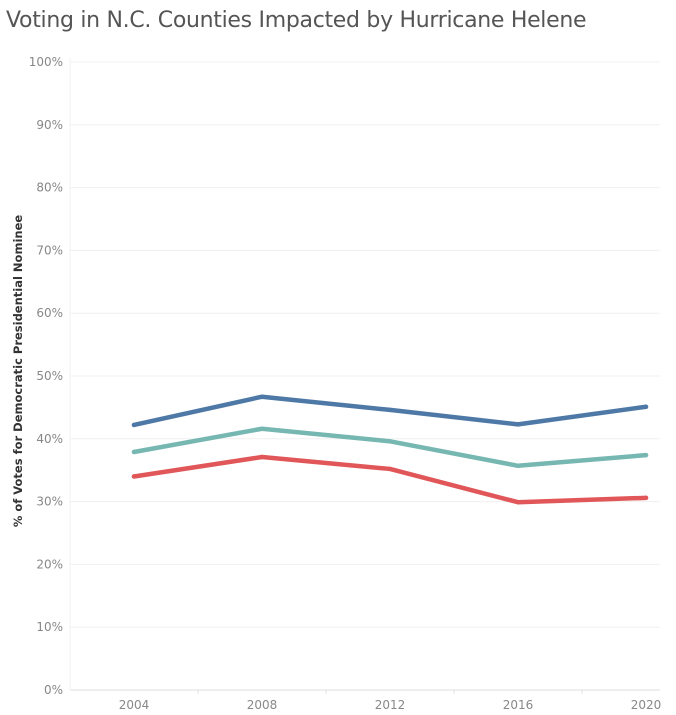 Image resolution: width=676 pixels, height=715 pixels. I want to click on y-tick-label: 90%, so click(49, 125).